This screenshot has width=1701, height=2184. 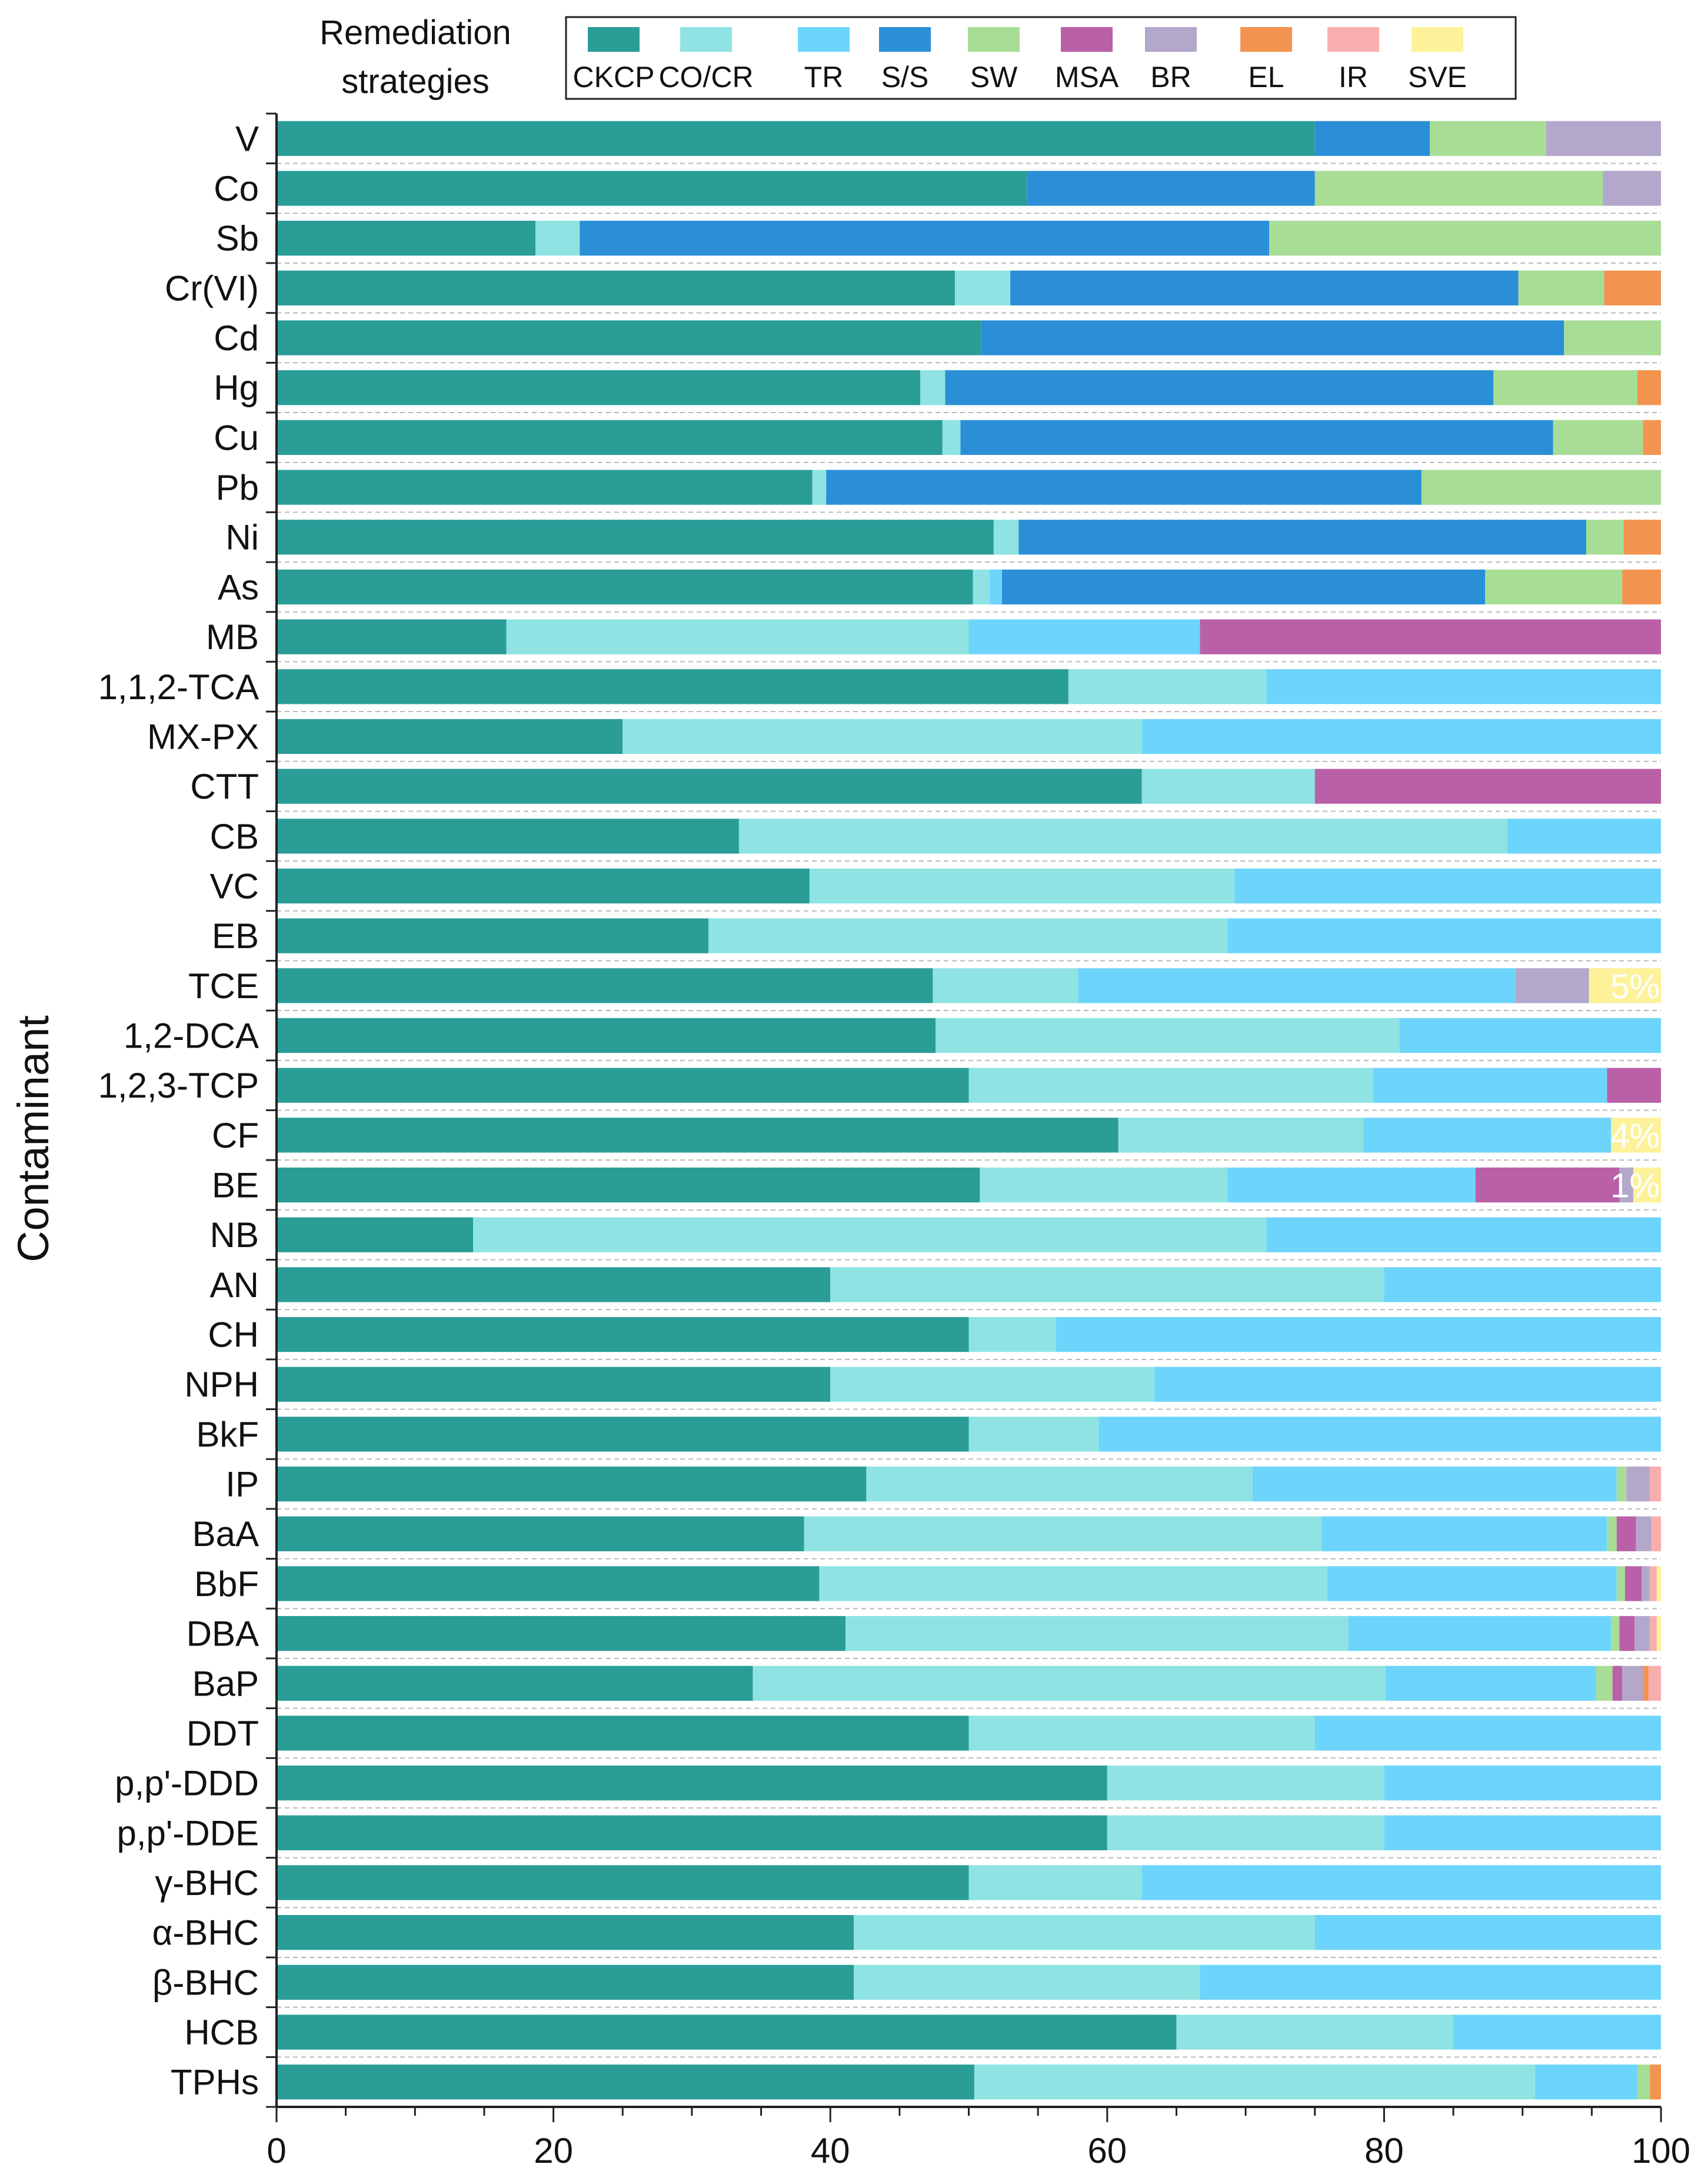 What do you see at coordinates (623, 1734) in the screenshot?
I see `bar-ddt-ckcp` at bounding box center [623, 1734].